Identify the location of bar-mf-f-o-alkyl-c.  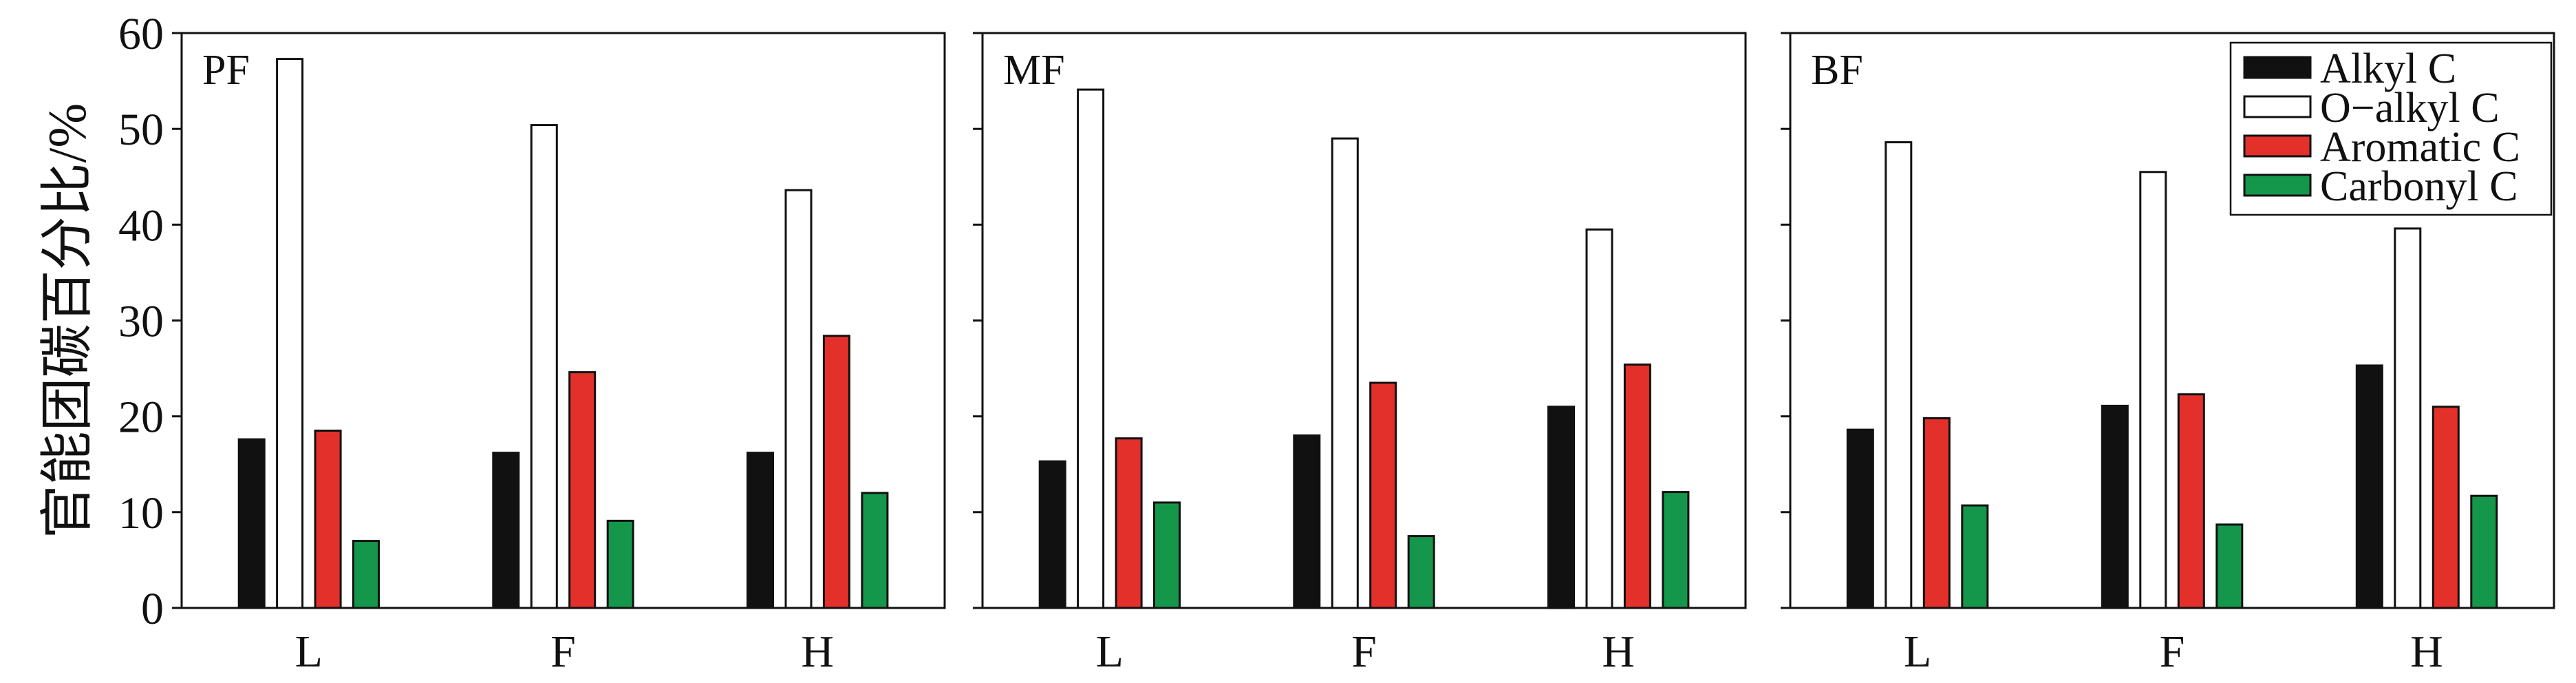
(1345, 373).